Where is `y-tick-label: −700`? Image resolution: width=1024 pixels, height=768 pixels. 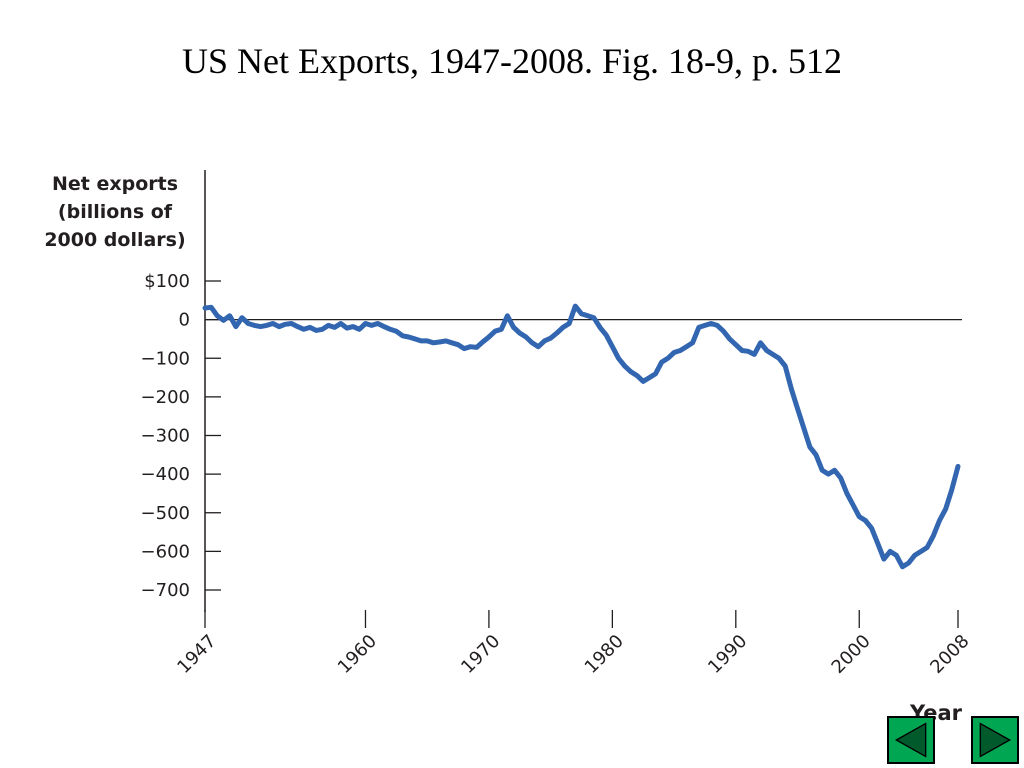
y-tick-label: −700 is located at coordinates (165, 590).